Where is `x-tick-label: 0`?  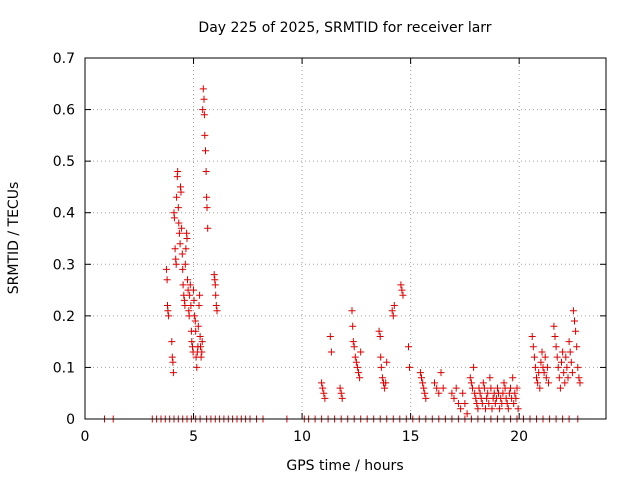
x-tick-label: 0 is located at coordinates (85, 437).